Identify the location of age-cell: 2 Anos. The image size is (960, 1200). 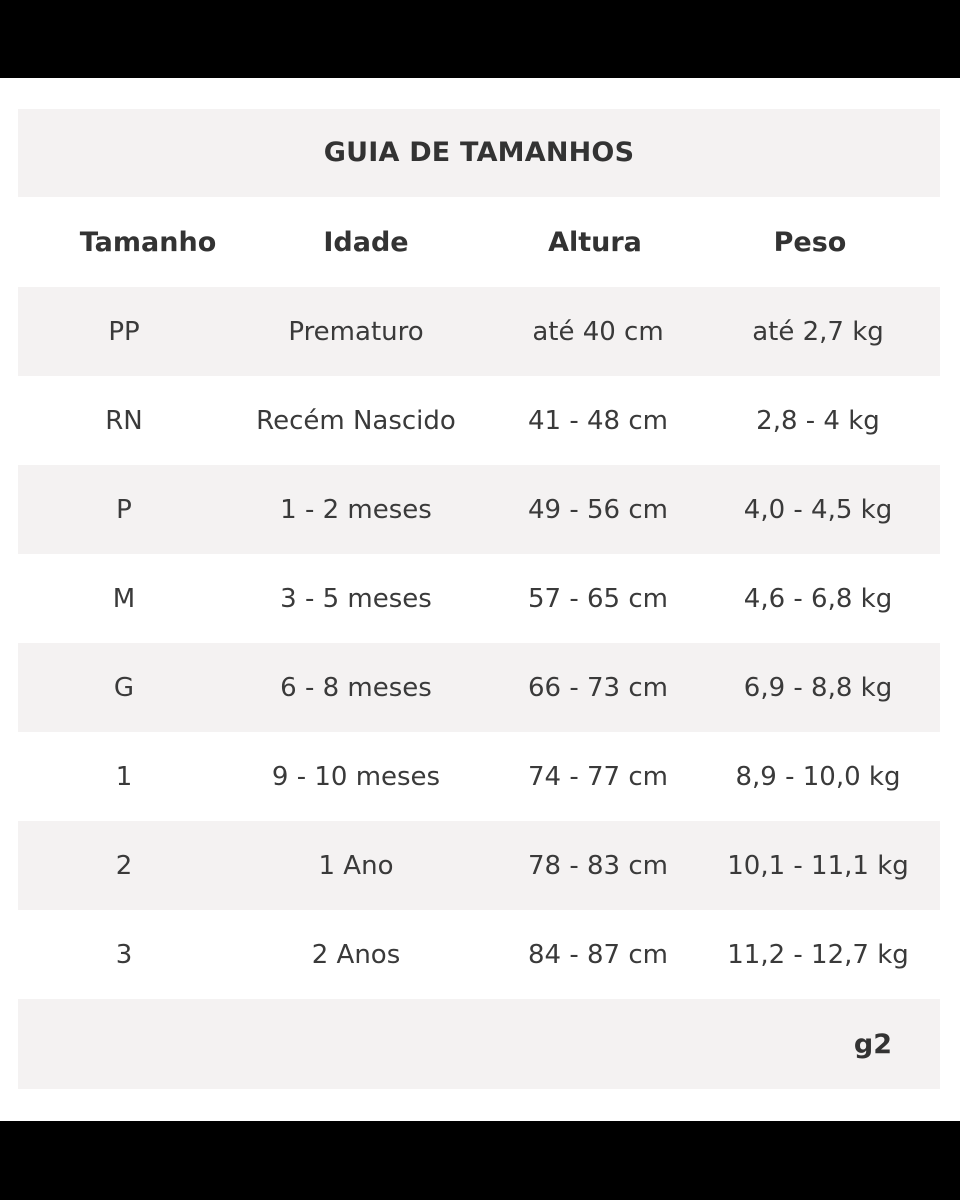
(356, 954).